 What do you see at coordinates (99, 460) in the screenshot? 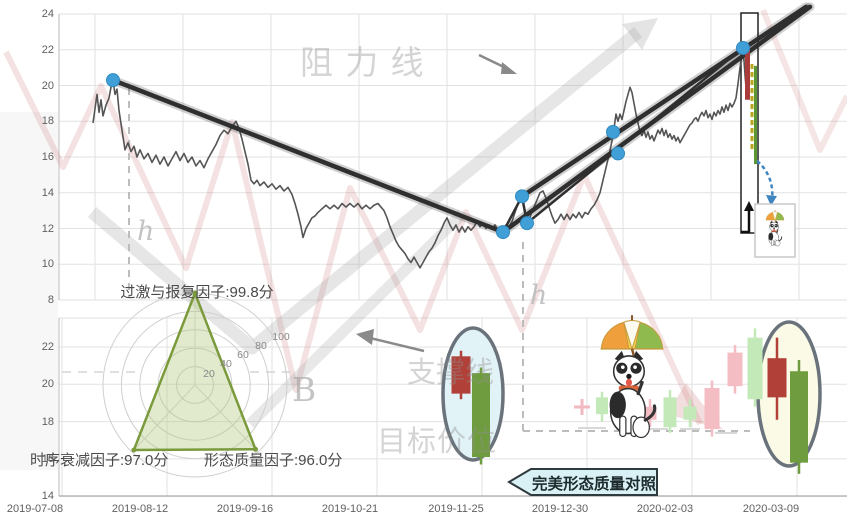
I see `radar-factor-bottom-left-label: 时序衰减因子:97.0分` at bounding box center [99, 460].